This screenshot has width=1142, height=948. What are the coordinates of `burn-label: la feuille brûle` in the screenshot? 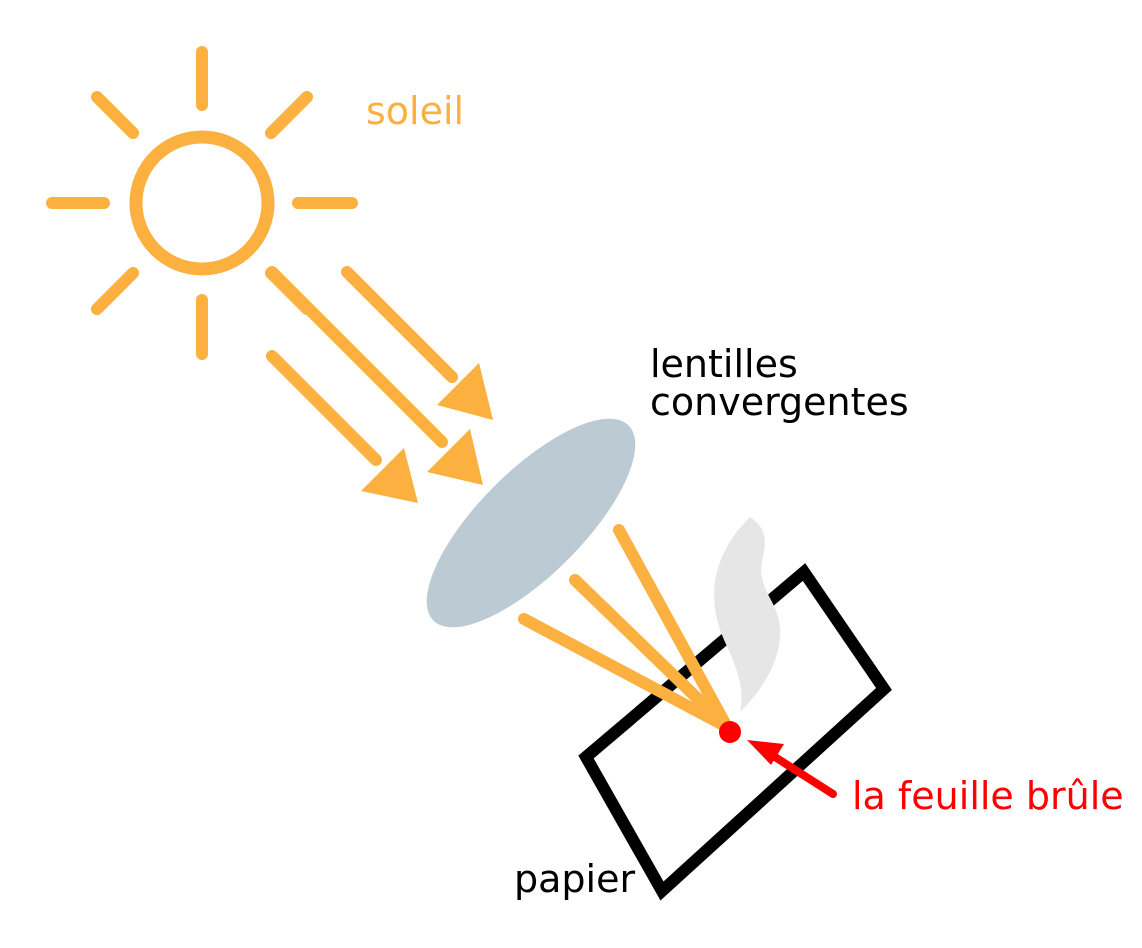 It's located at (988, 796).